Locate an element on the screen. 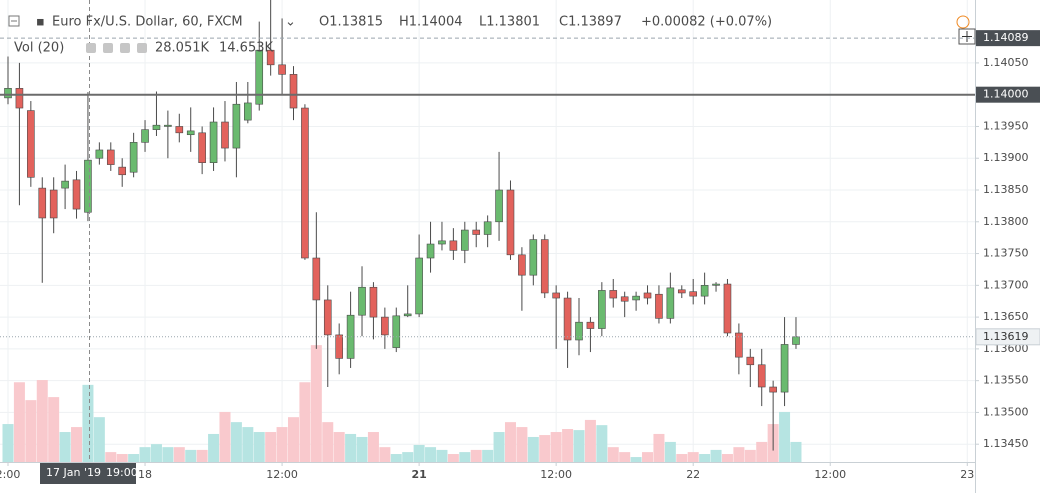 This screenshot has width=1040, height=497. settings-icon is located at coordinates (108, 48).